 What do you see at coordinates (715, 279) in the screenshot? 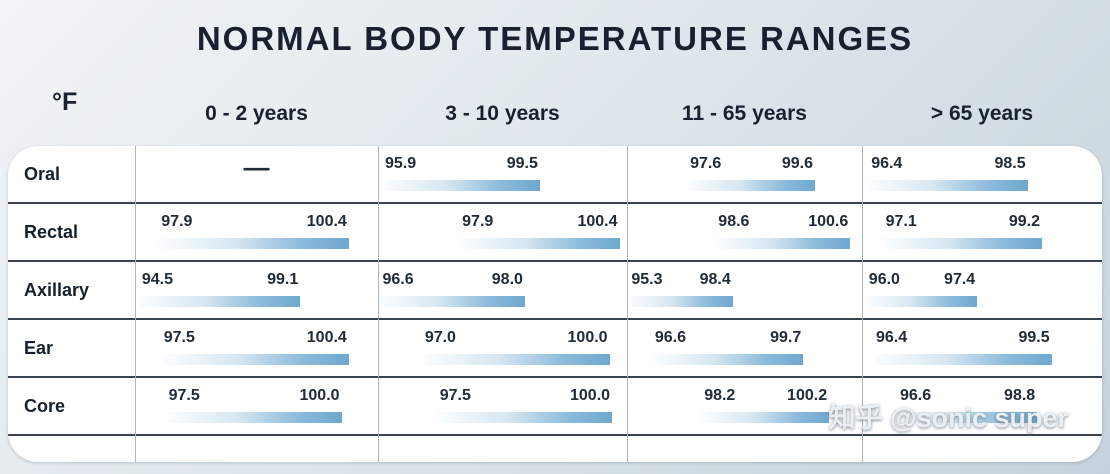
I see `high-value: 98.4` at bounding box center [715, 279].